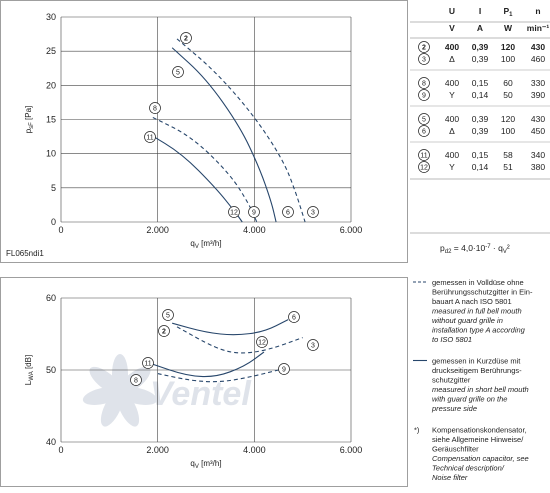 The image size is (550, 493). I want to click on legend-text-de: Berührungsschutzgitter in Ein-, so click(482, 292).